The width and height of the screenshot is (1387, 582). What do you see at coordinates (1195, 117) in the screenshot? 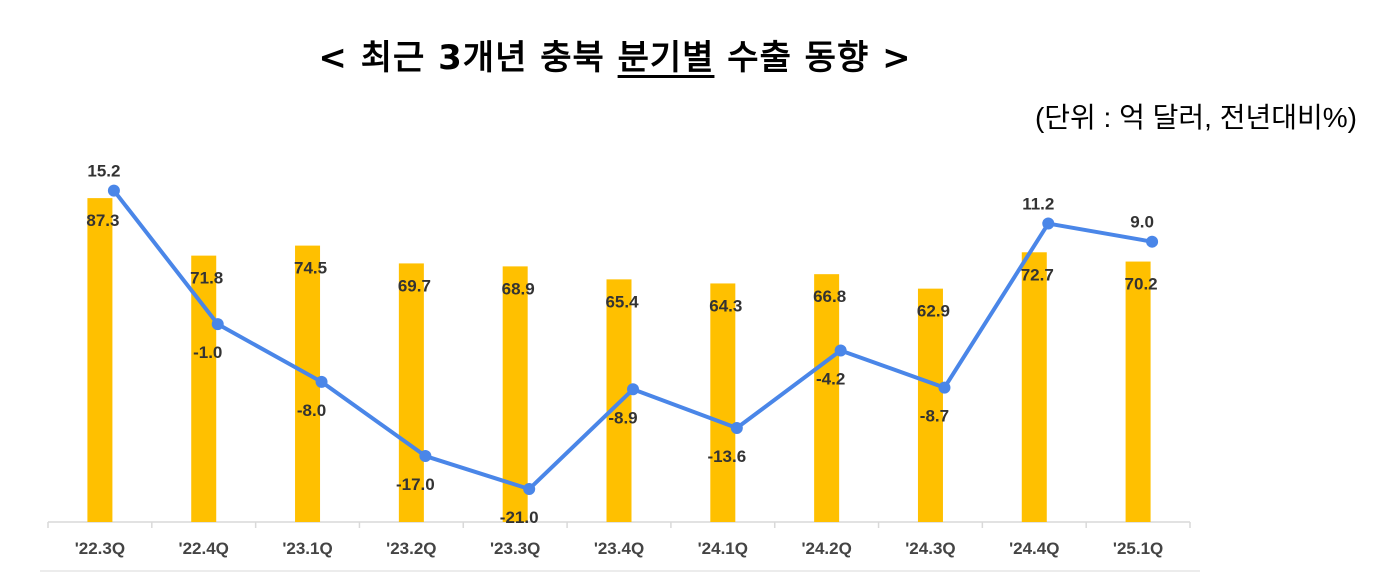
I see `unit-note: (단위 : 억 달러, 전년대비%)` at bounding box center [1195, 117].